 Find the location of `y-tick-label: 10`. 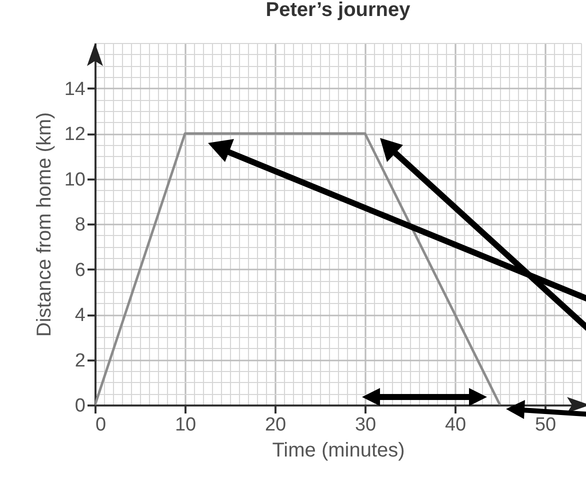

y-tick-label: 10 is located at coordinates (75, 179).